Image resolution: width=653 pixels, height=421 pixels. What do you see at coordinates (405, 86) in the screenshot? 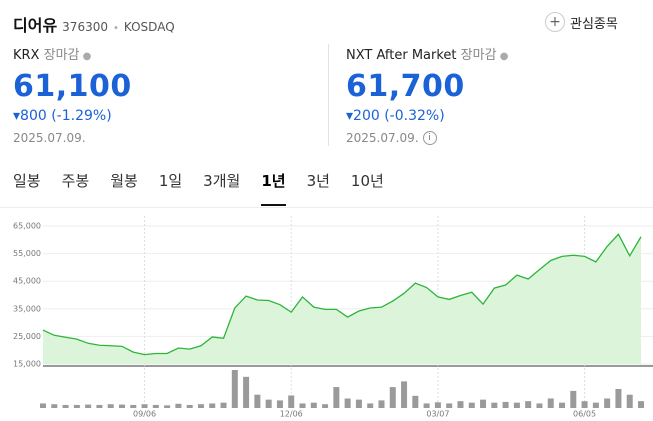
I see `price: 61,700` at bounding box center [405, 86].